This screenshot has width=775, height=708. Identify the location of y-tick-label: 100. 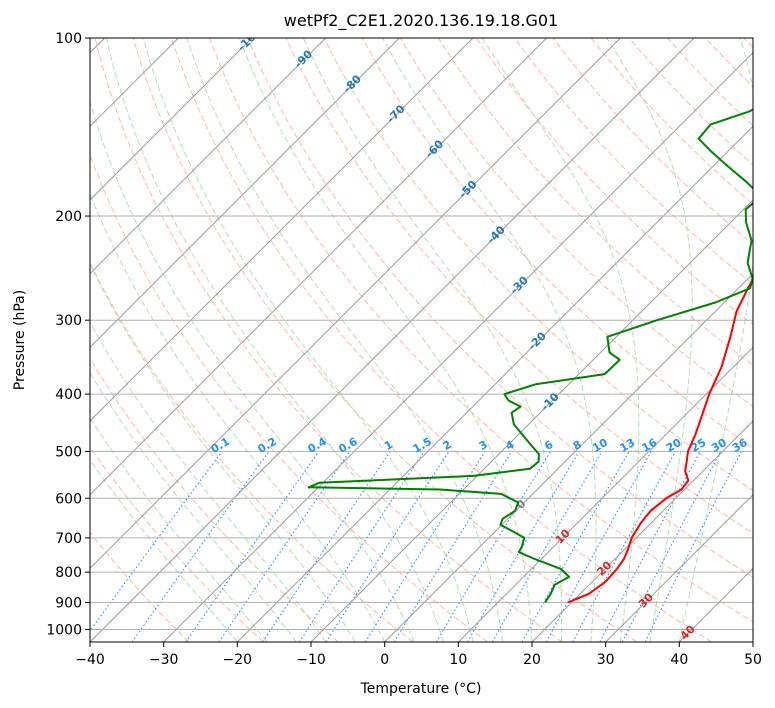
(68, 39).